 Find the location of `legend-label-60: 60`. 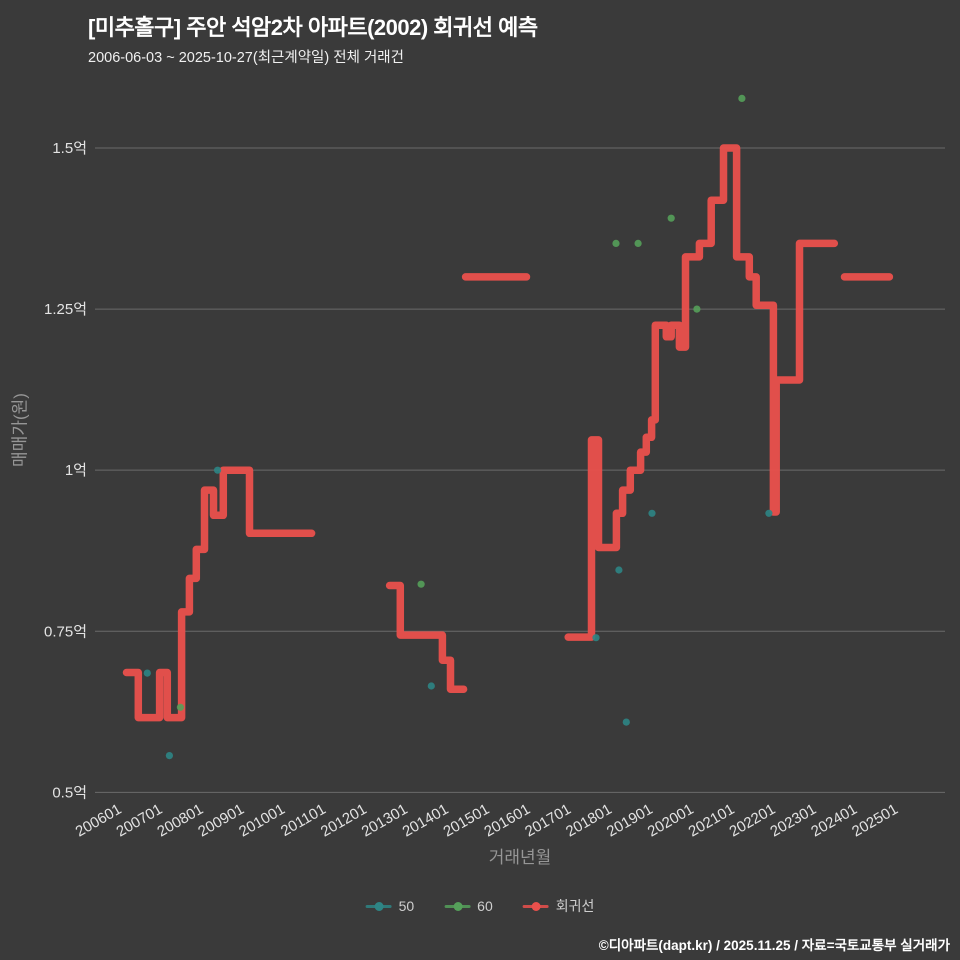

legend-label-60: 60 is located at coordinates (485, 906).